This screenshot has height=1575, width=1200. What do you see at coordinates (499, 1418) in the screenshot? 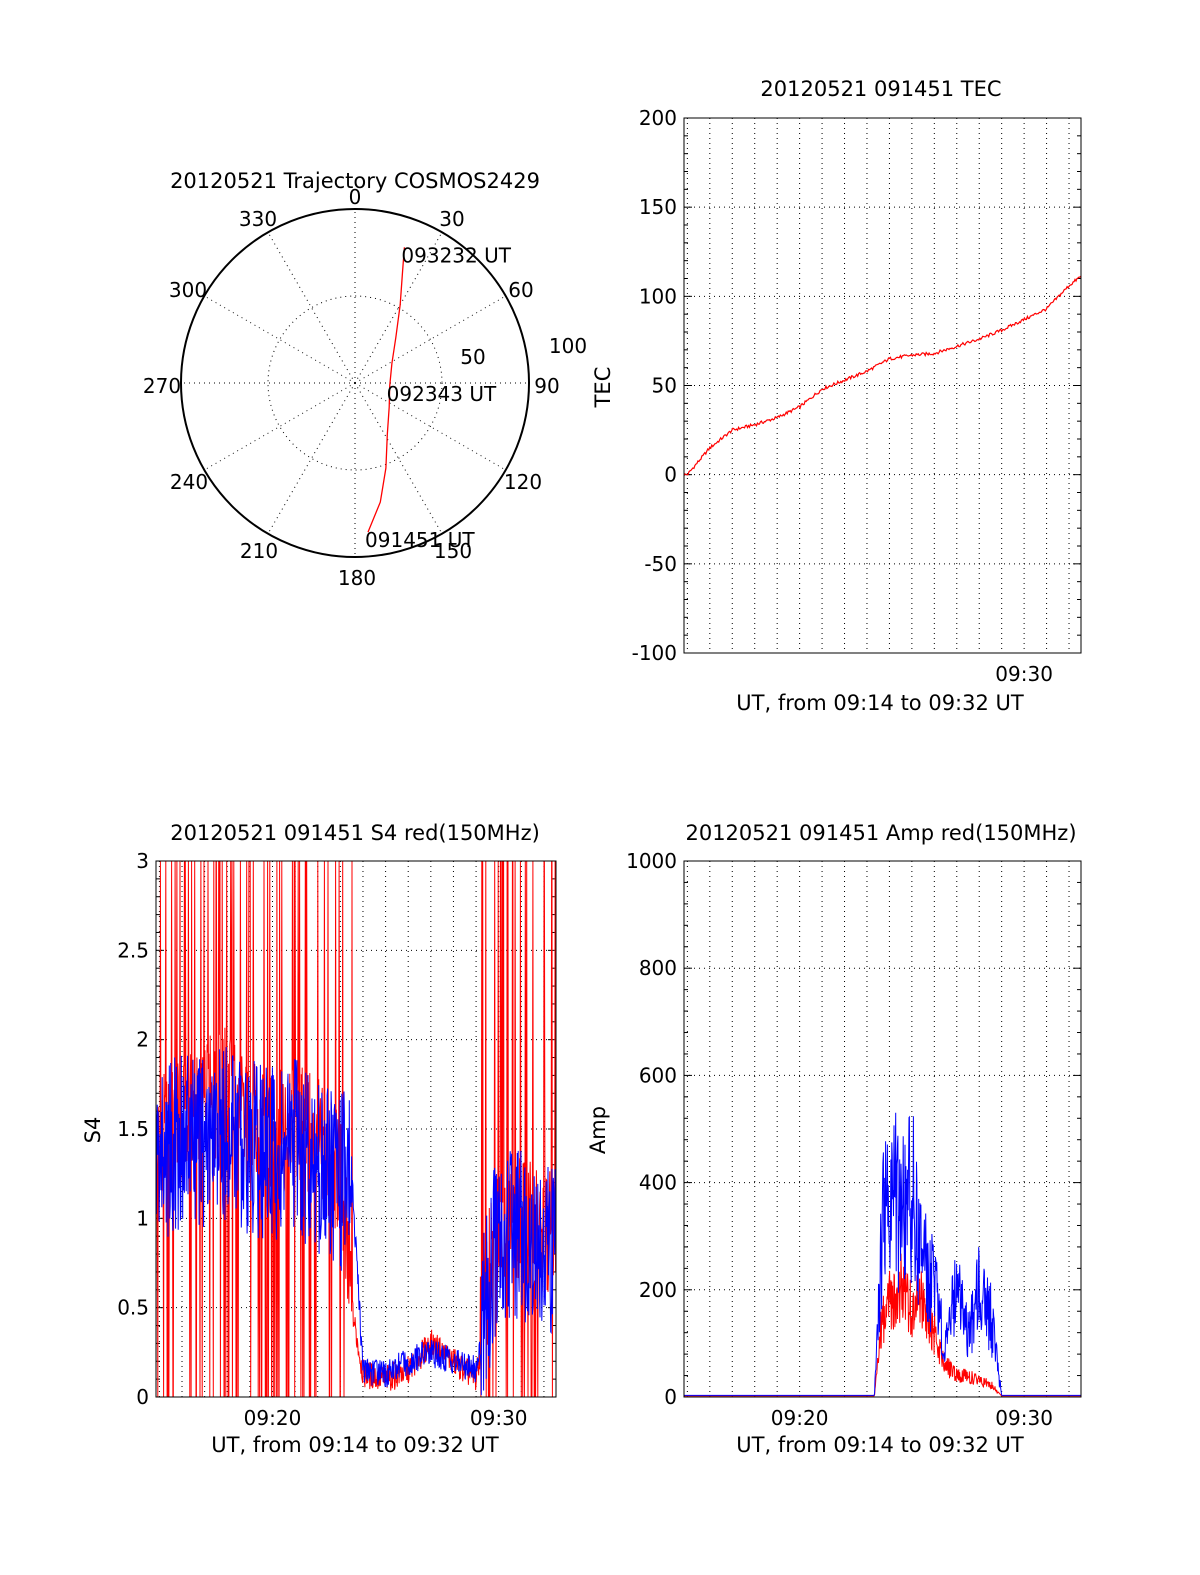
I see `s4-xtick-label: 09:30` at bounding box center [499, 1418].